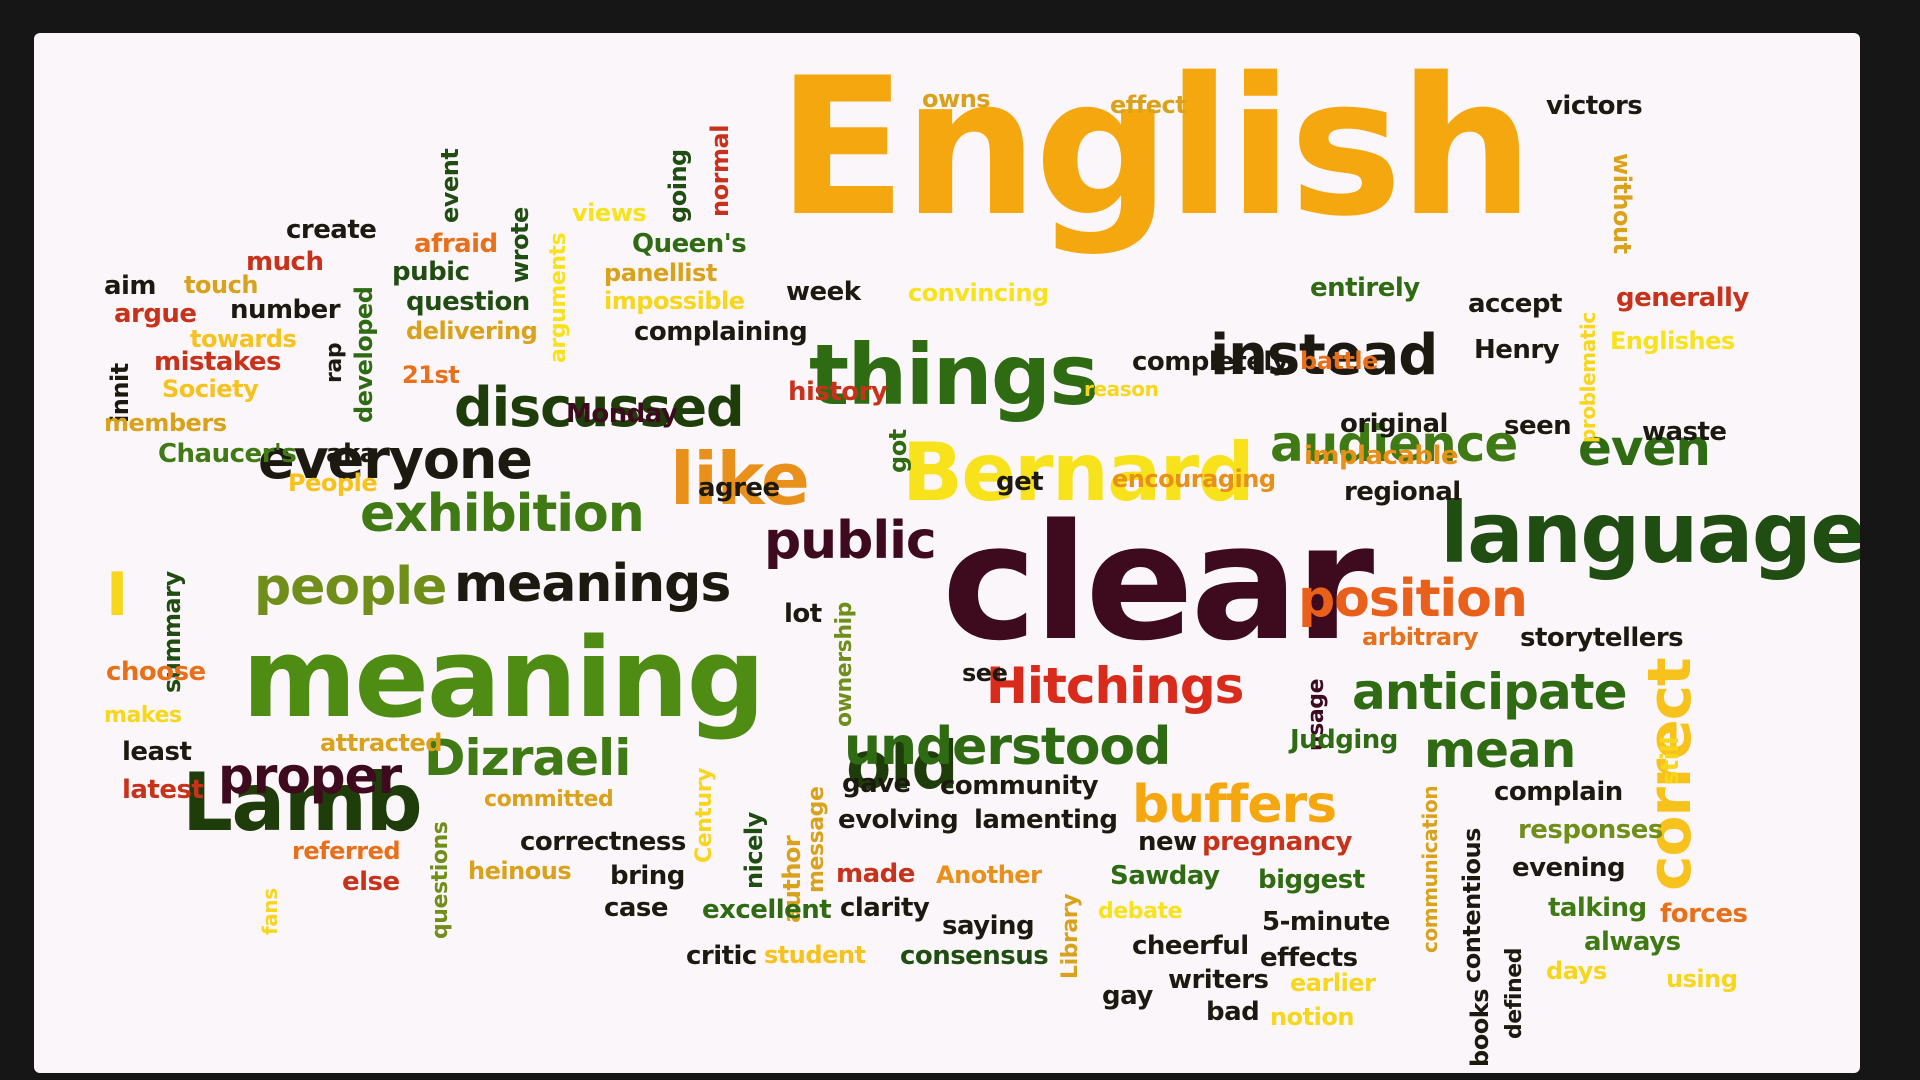 This screenshot has width=1920, height=1080. I want to click on word-pregnancy: pregnancy, so click(1277, 842).